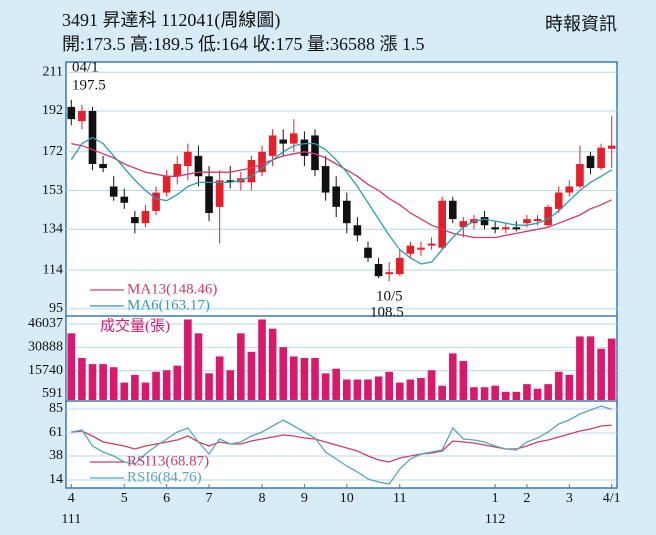 The image size is (656, 535). I want to click on legend-label: RSI6(84.76), so click(164, 477).